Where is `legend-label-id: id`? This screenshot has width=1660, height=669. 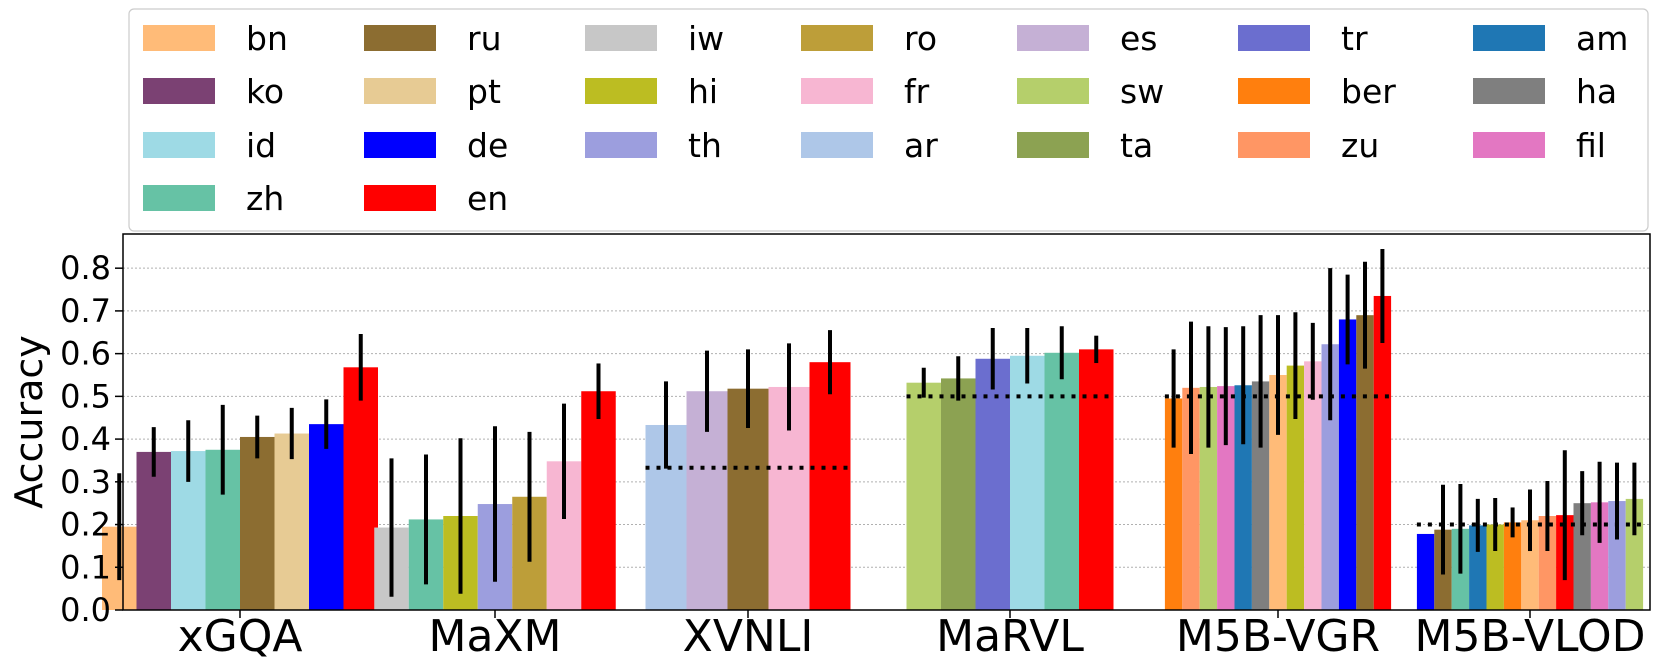 legend-label-id: id is located at coordinates (261, 145).